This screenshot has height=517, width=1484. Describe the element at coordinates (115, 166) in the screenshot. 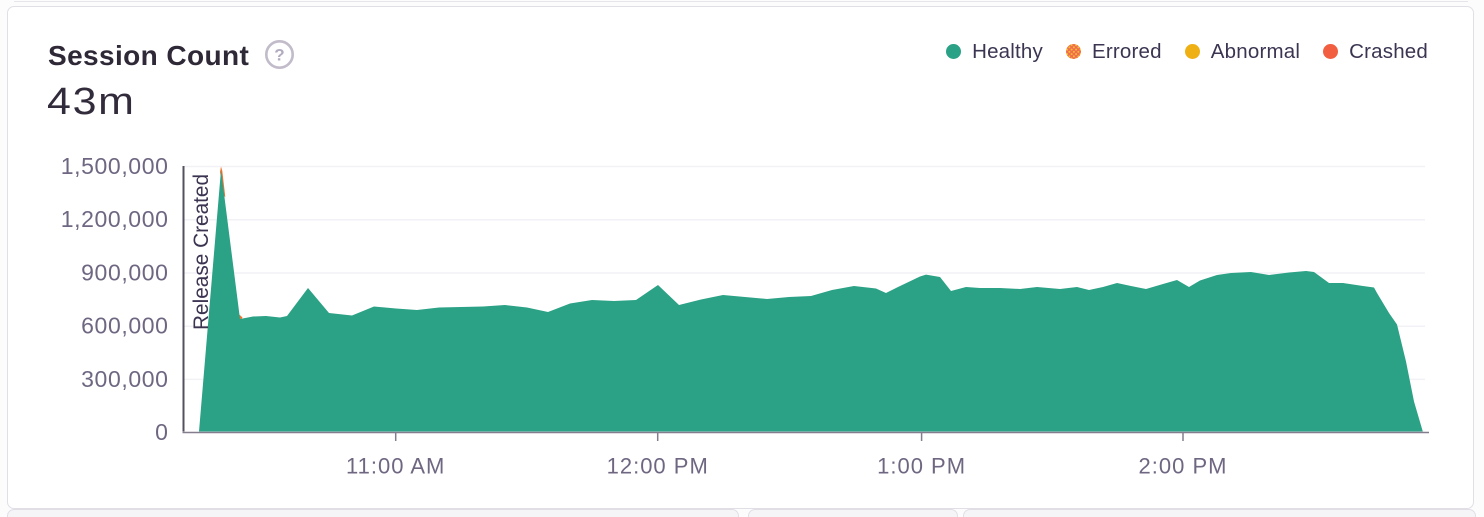

I see `svg-text: 1,500,000` at that location.